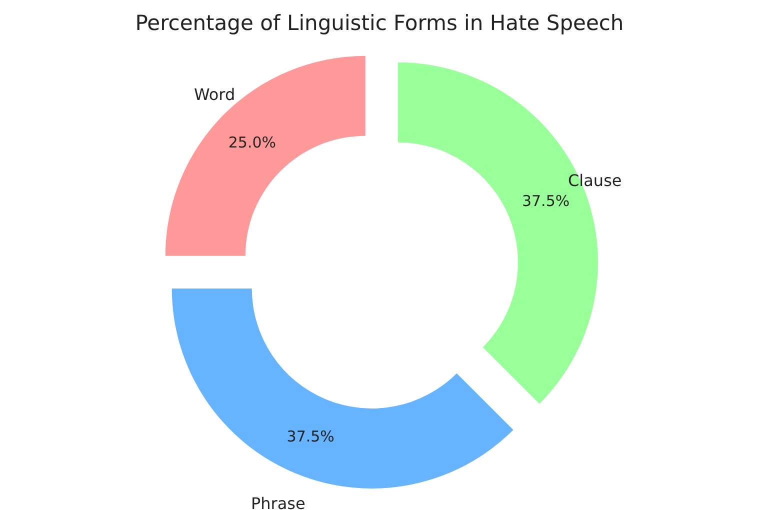 This screenshot has width=759, height=510. What do you see at coordinates (278, 502) in the screenshot?
I see `slice-label: Phrase` at bounding box center [278, 502].